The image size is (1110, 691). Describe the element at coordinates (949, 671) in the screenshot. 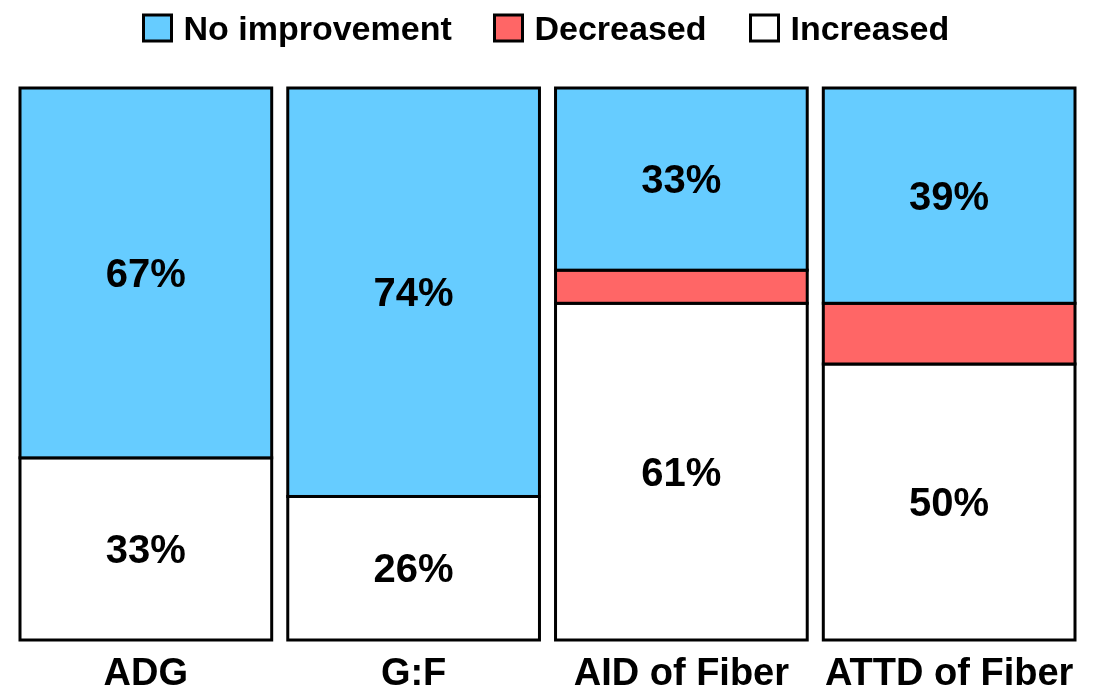

I see `x-tick-label: ATTD of Fiber` at that location.